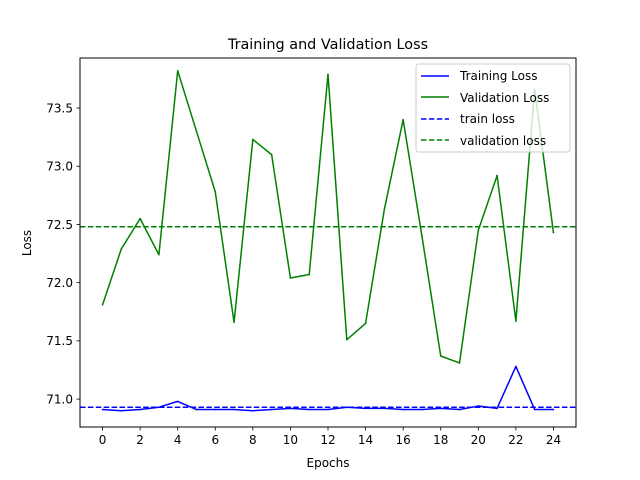 This screenshot has height=480, width=640. Describe the element at coordinates (487, 119) in the screenshot. I see `legend-label-train-loss: train loss` at that location.